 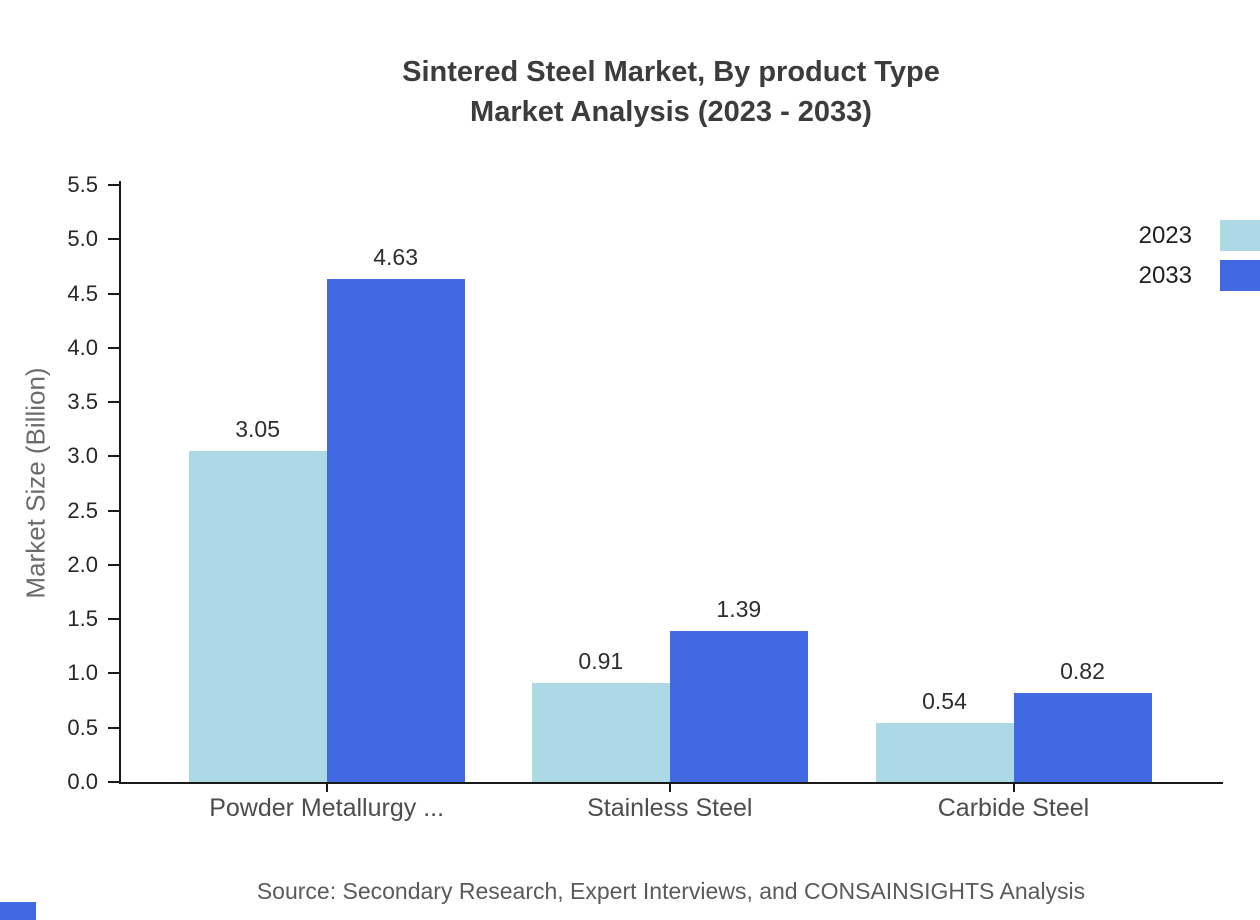 I want to click on y-tick-label: 2.0, so click(x=82, y=564).